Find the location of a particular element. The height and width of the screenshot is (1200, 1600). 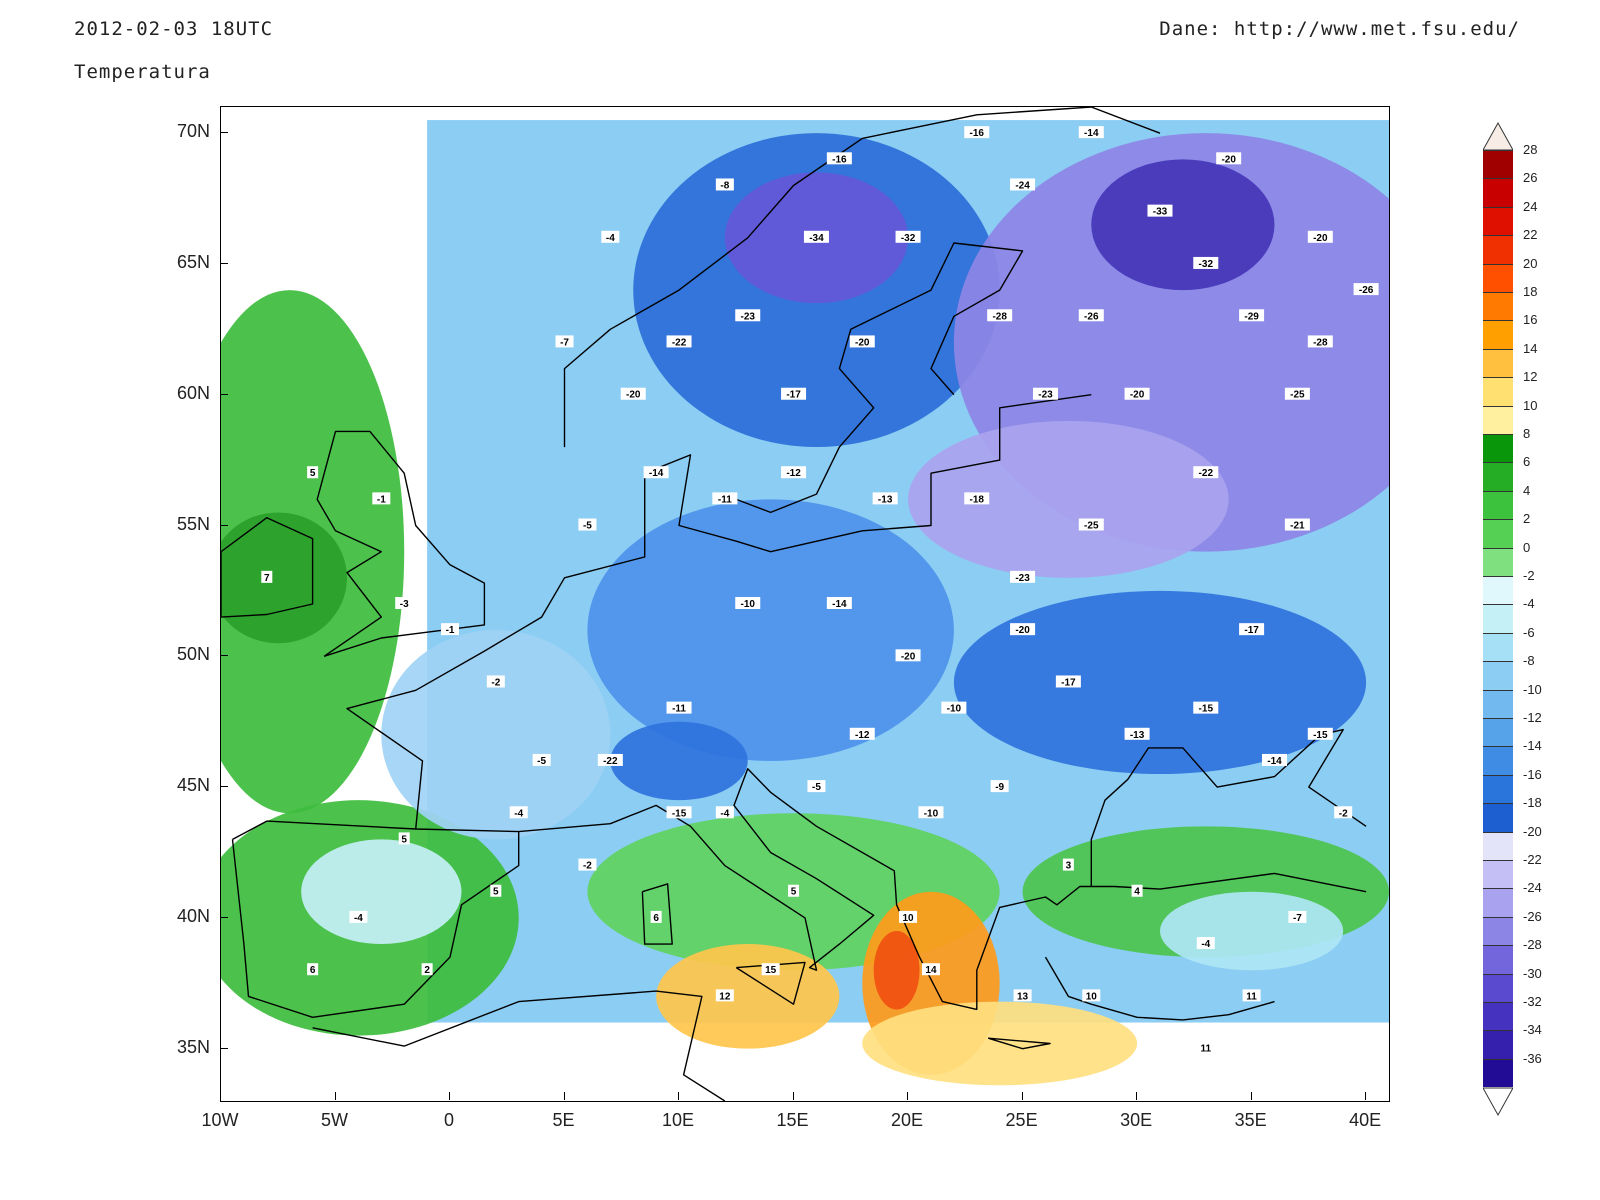

colorbar-label: -32 is located at coordinates (1532, 1001).